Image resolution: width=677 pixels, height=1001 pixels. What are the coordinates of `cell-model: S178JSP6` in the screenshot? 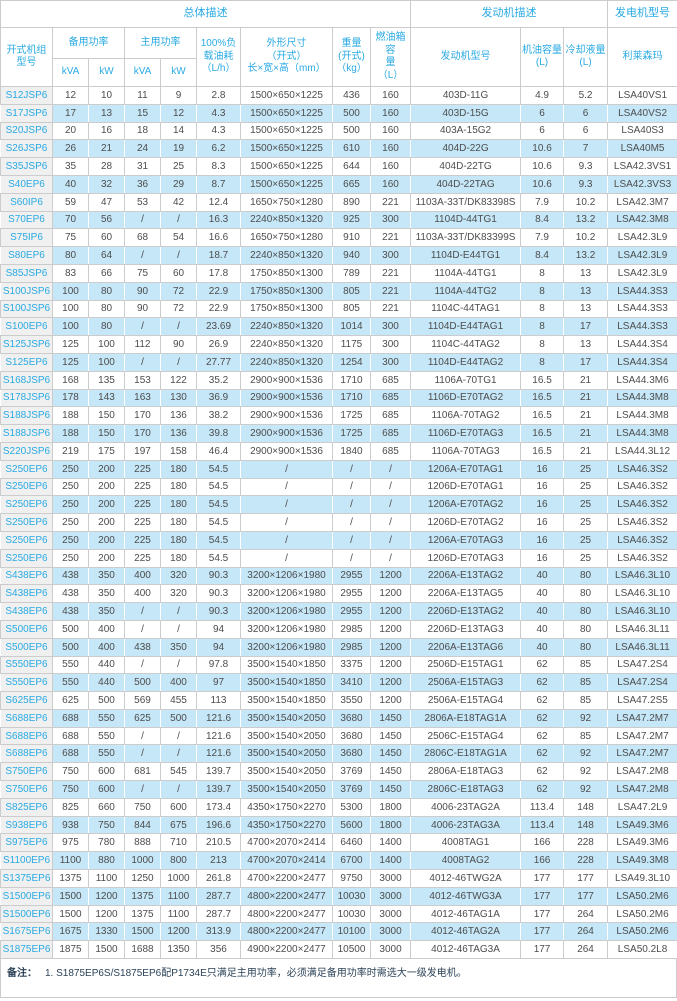 It's located at (26, 398).